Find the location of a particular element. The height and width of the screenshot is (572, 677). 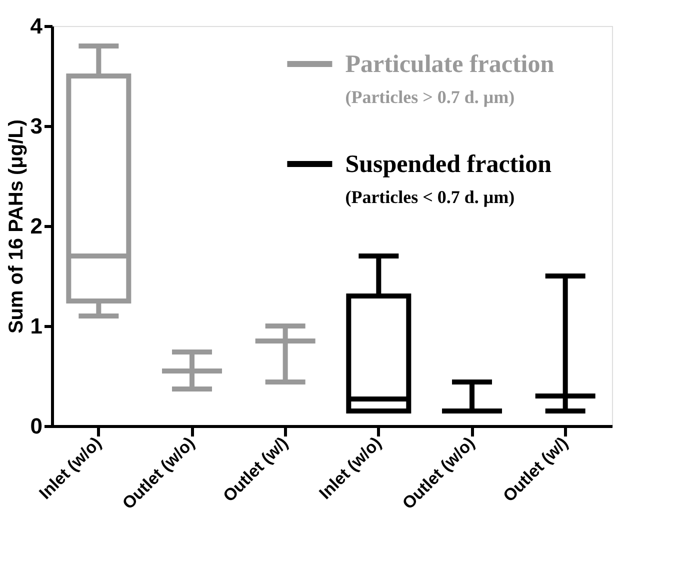

y-axis-title: Sum of 16 PAHs (μg/L) is located at coordinates (16, 226).